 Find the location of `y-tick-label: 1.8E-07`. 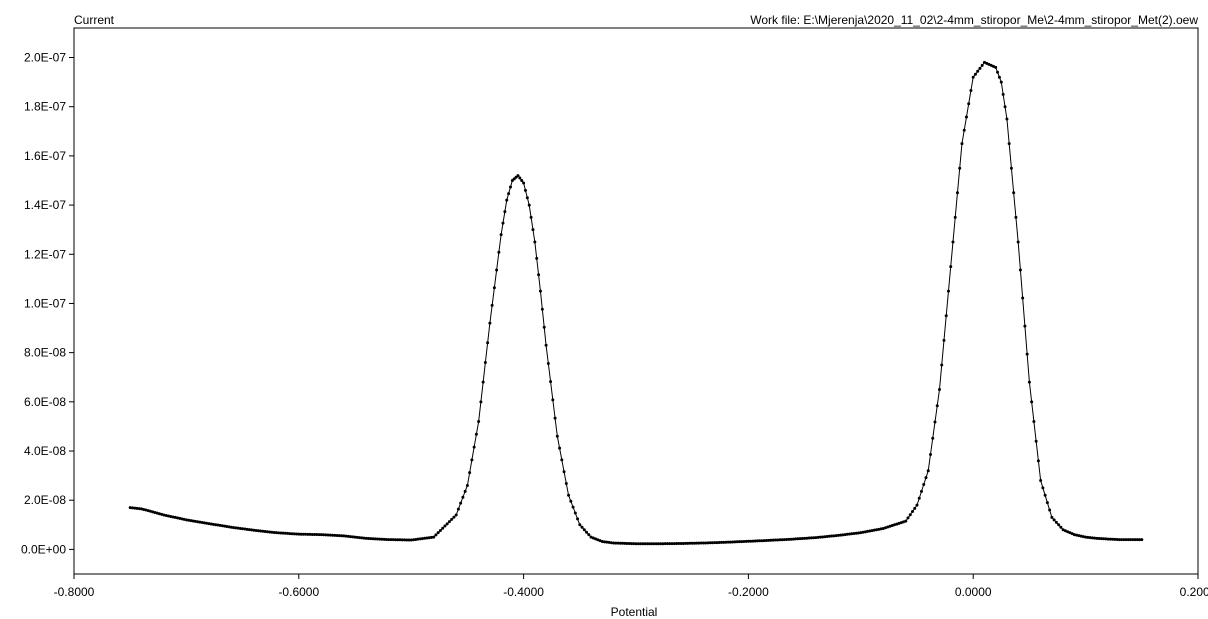

y-tick-label: 1.8E-07 is located at coordinates (45, 107).